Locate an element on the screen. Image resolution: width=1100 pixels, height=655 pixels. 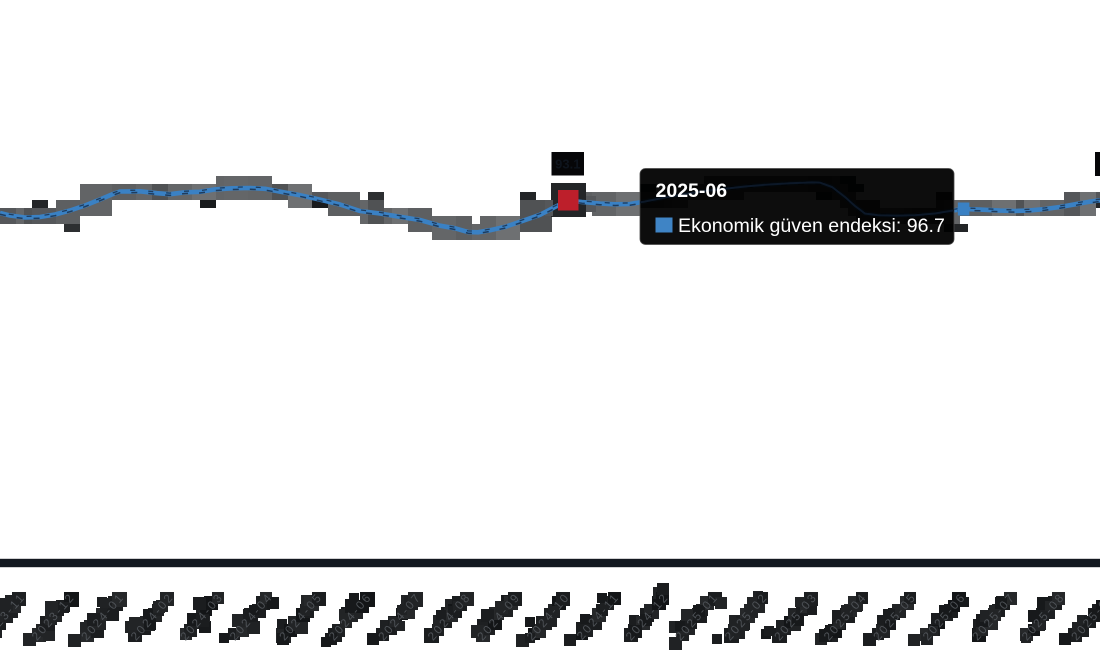
svg-text: 93.1 is located at coordinates (567, 164).